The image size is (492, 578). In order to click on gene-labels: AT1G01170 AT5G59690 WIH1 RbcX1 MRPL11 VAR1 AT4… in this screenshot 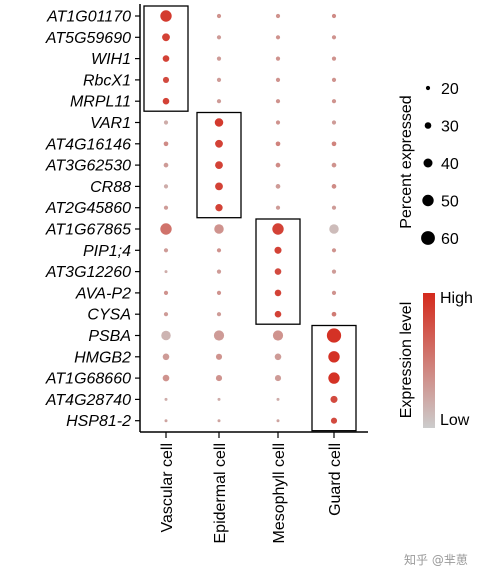, I will do `click(88, 220)`.